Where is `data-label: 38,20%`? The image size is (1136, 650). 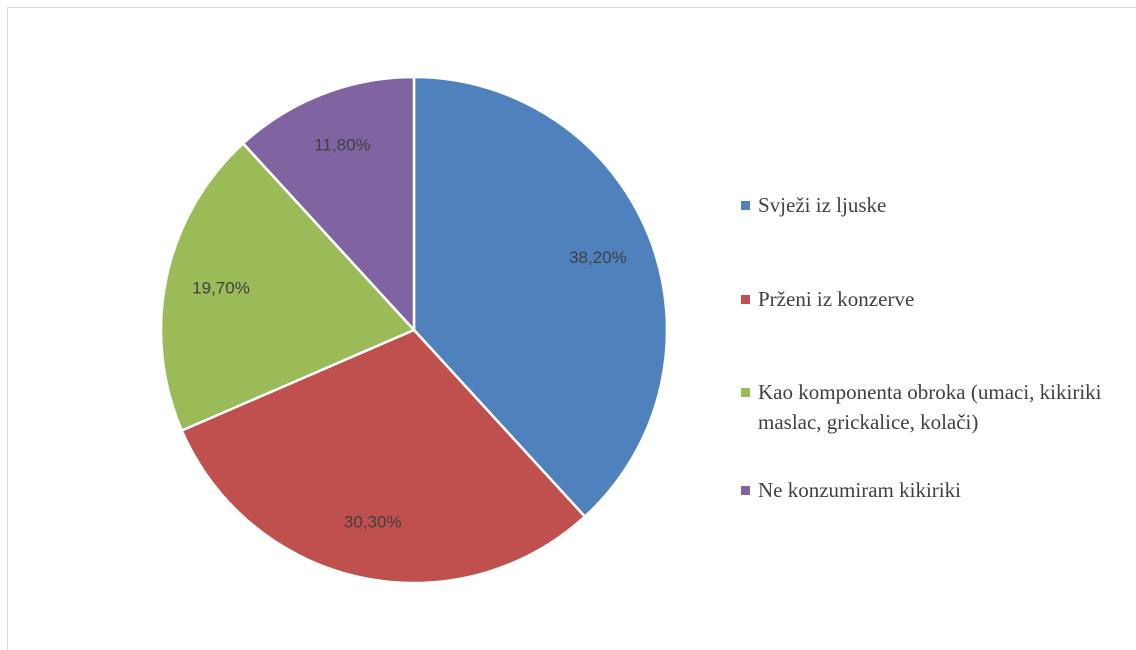
data-label: 38,20% is located at coordinates (598, 257).